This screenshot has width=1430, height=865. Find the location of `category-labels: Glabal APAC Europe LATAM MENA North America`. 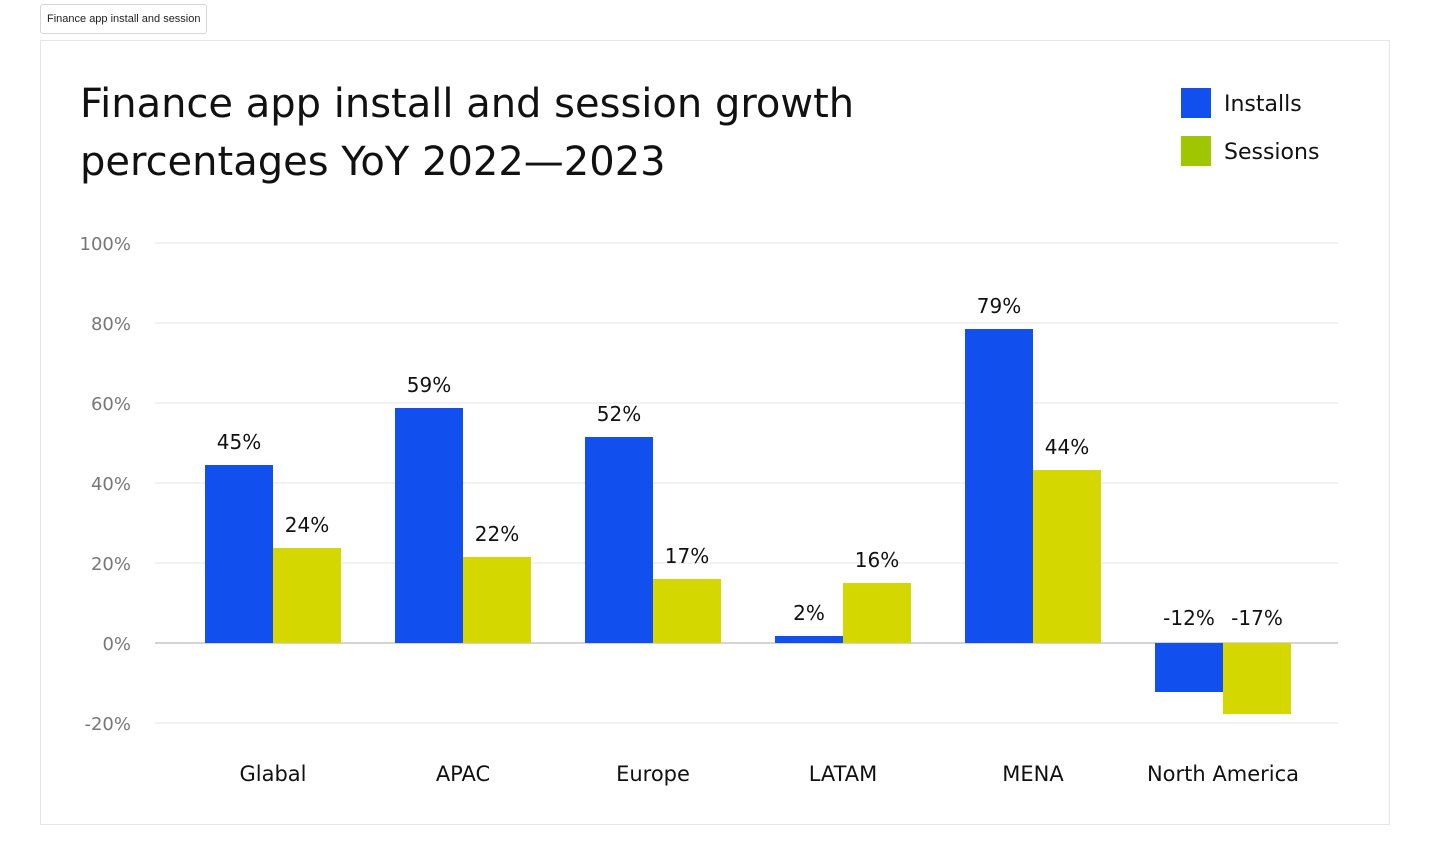

category-labels: Glabal APAC Europe LATAM MENA North America is located at coordinates (769, 774).